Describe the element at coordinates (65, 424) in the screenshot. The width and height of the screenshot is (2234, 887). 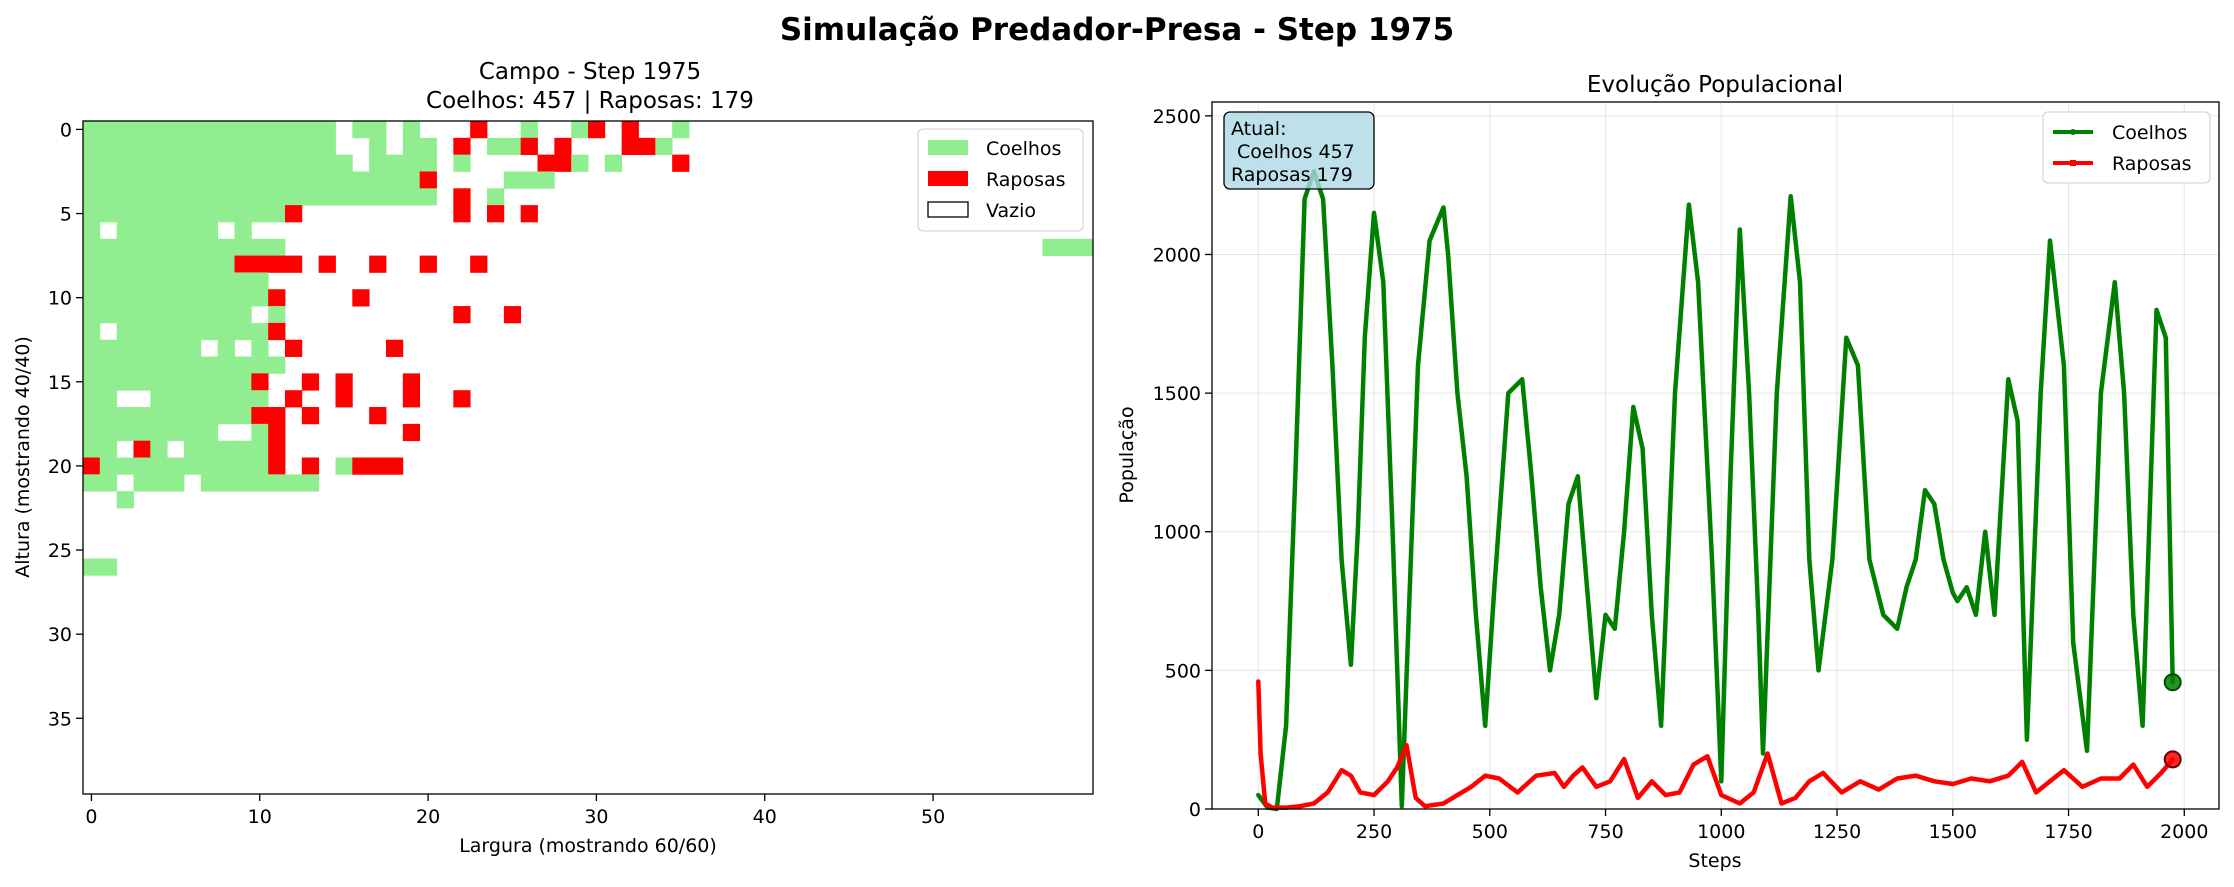
I see `field-y-ticks: 0 5 10 15 20 25 30 35` at that location.